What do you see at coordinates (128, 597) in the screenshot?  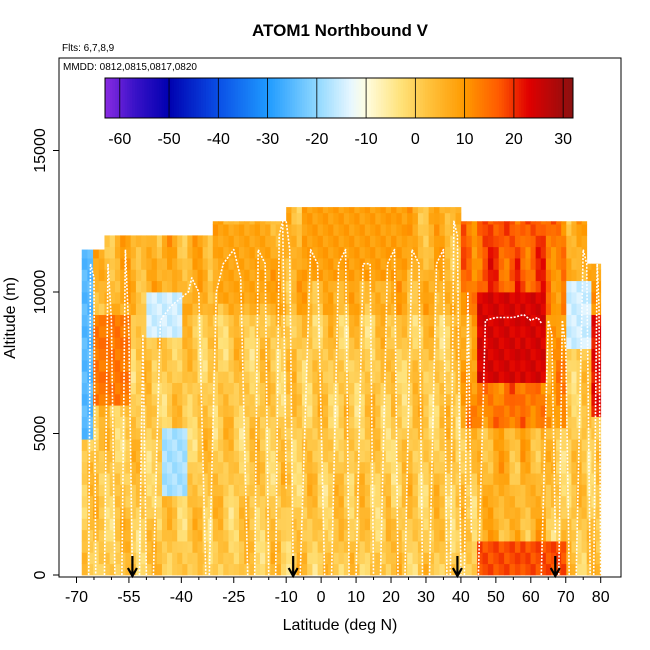 I see `x-tick-label: -55` at bounding box center [128, 597].